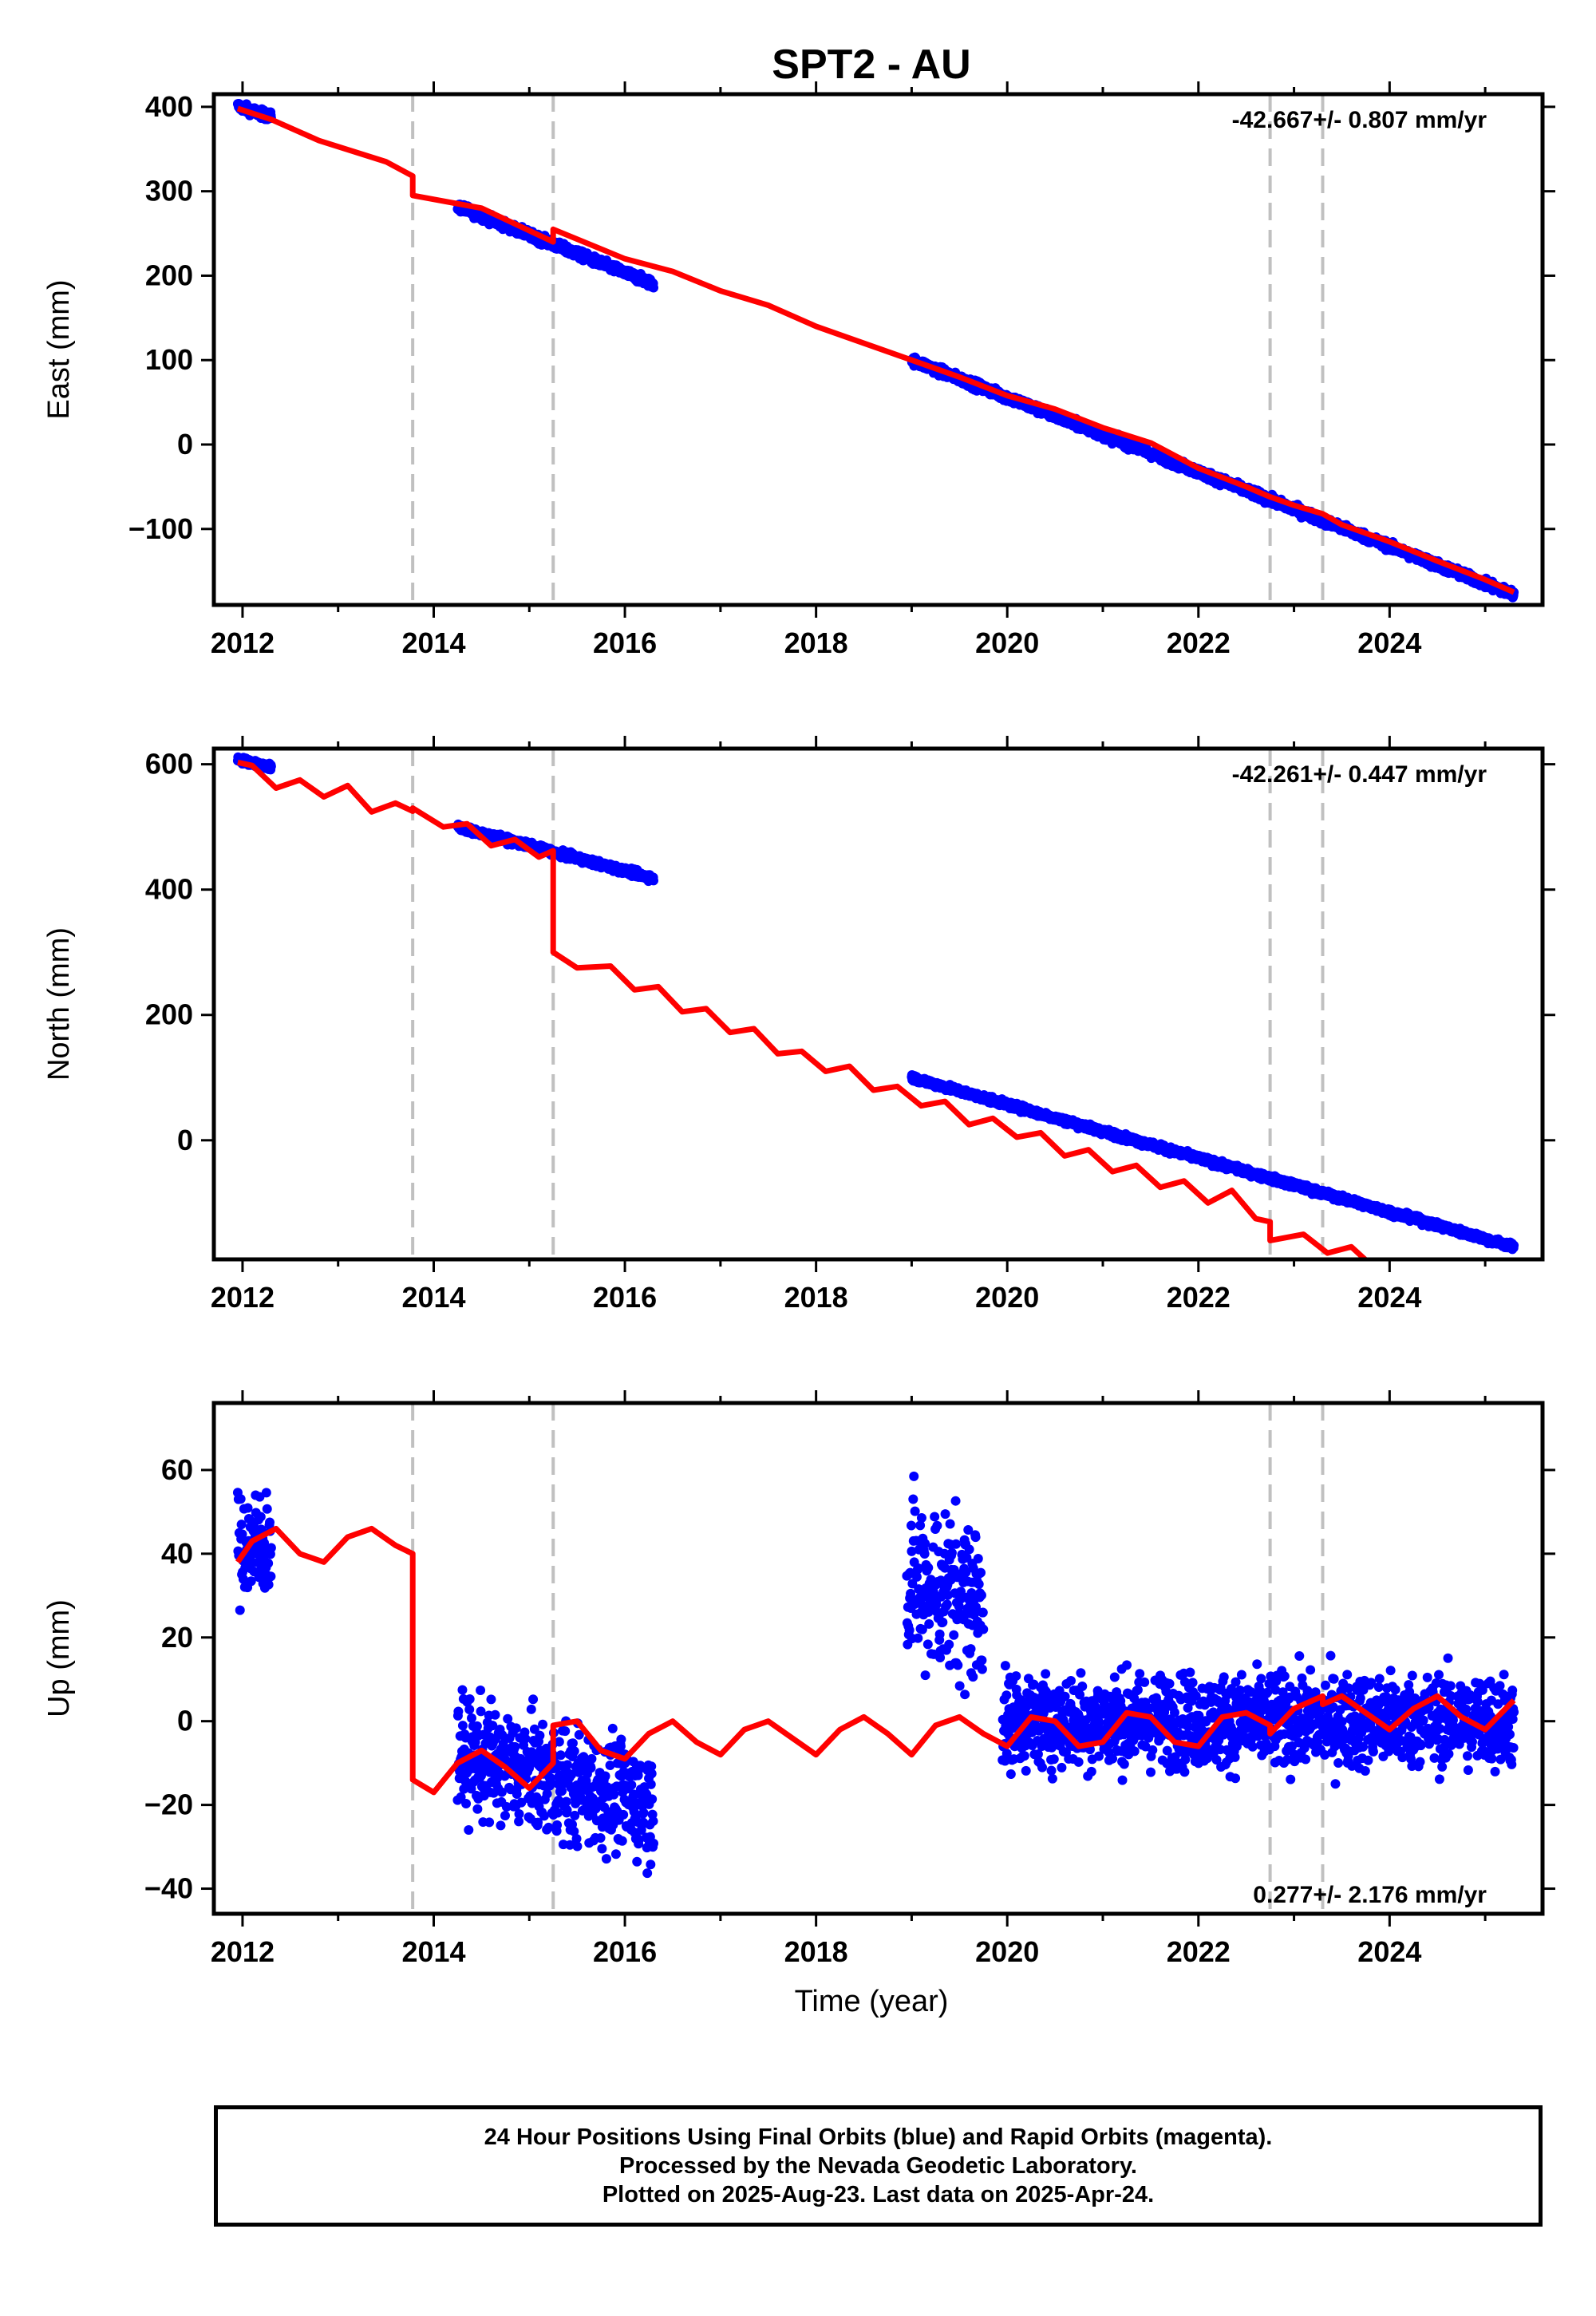 The width and height of the screenshot is (1596, 2316). What do you see at coordinates (59, 349) in the screenshot?
I see `y-axis-label: East (mm)` at bounding box center [59, 349].